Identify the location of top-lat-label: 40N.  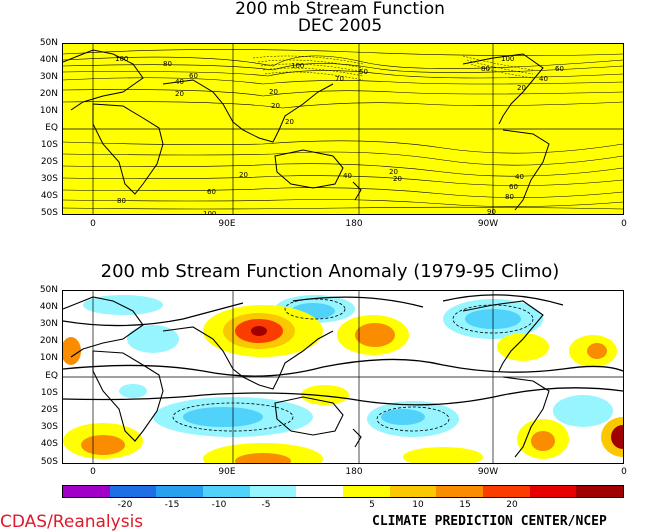
(48, 60).